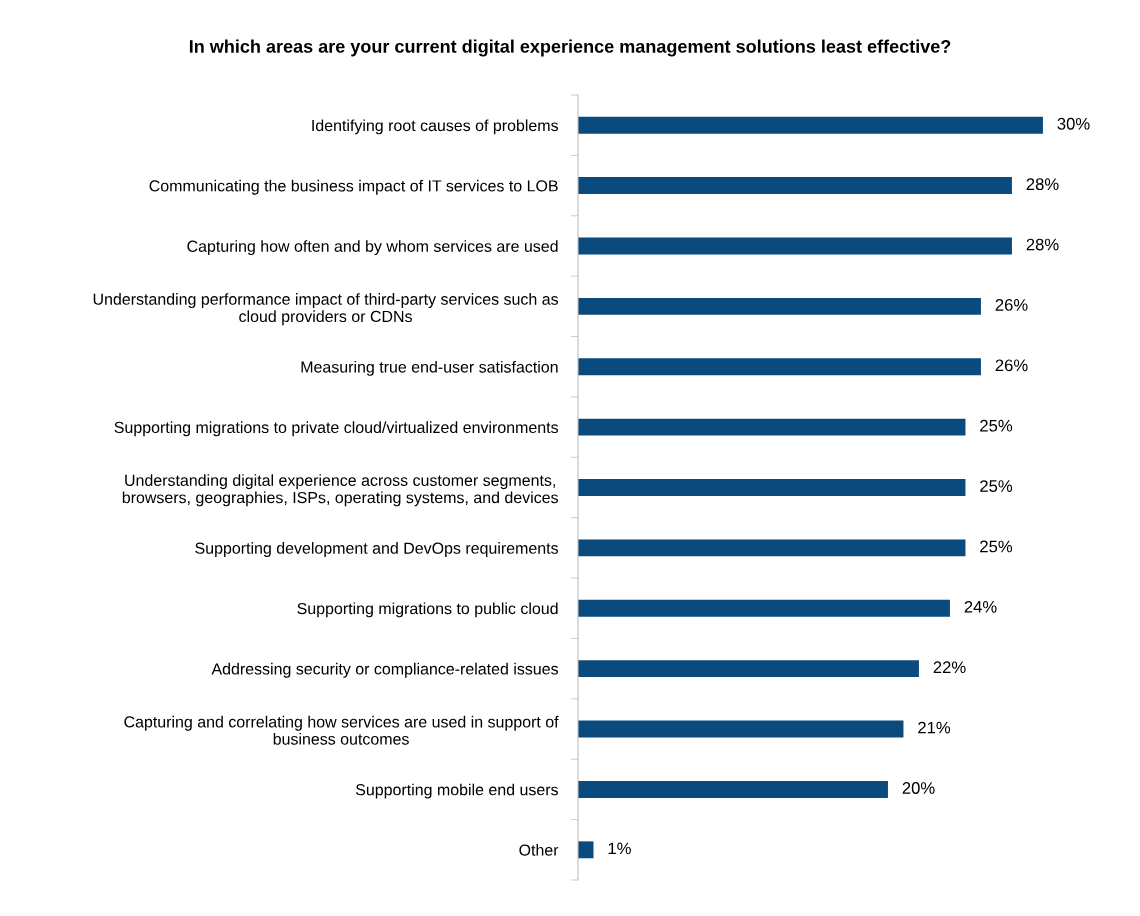 The image size is (1140, 916). What do you see at coordinates (326, 309) in the screenshot?
I see `y-tick-label: Understanding performance impact of third-party services such as cloud providers or CDNs` at bounding box center [326, 309].